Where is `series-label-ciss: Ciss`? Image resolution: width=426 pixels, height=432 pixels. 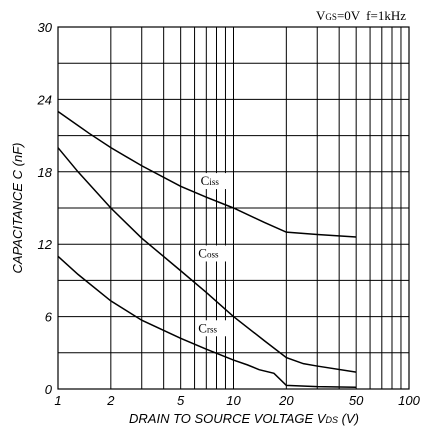
series-label-ciss: Ciss is located at coordinates (210, 180).